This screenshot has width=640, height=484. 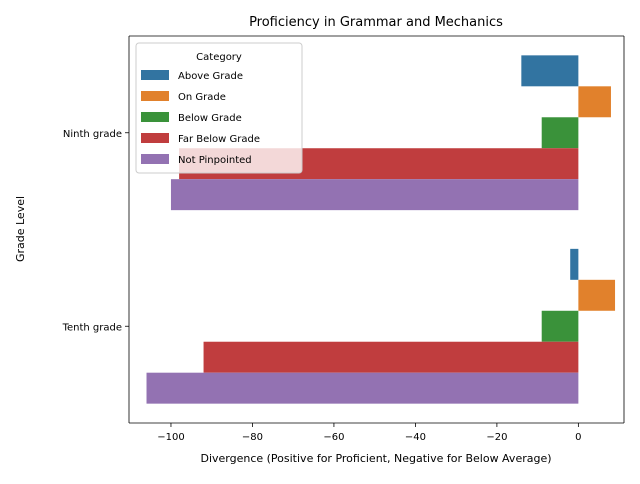 What do you see at coordinates (597, 295) in the screenshot?
I see `bar-on-grade-tenth-grade` at bounding box center [597, 295].